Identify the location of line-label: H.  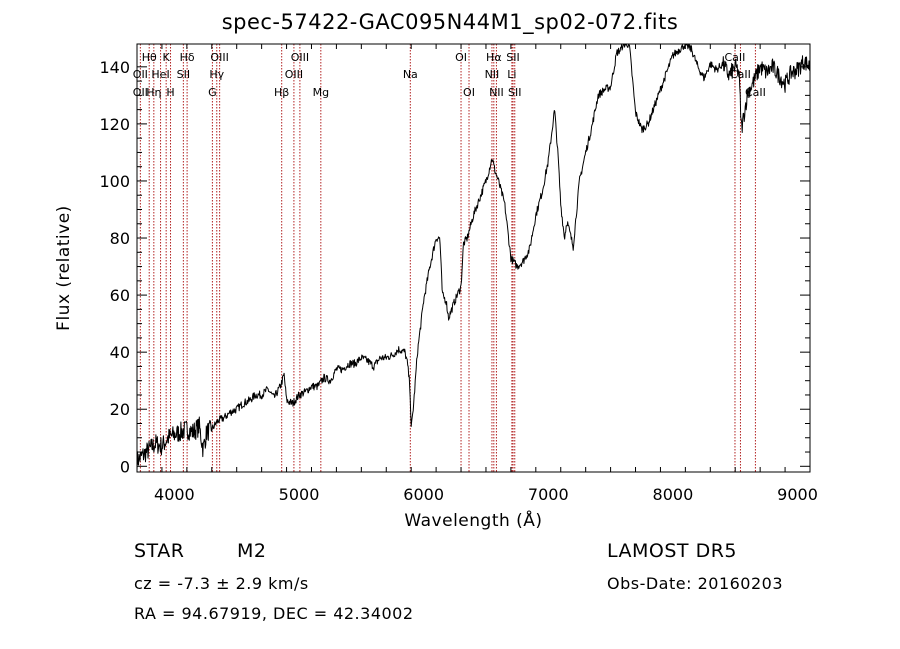
(170, 92).